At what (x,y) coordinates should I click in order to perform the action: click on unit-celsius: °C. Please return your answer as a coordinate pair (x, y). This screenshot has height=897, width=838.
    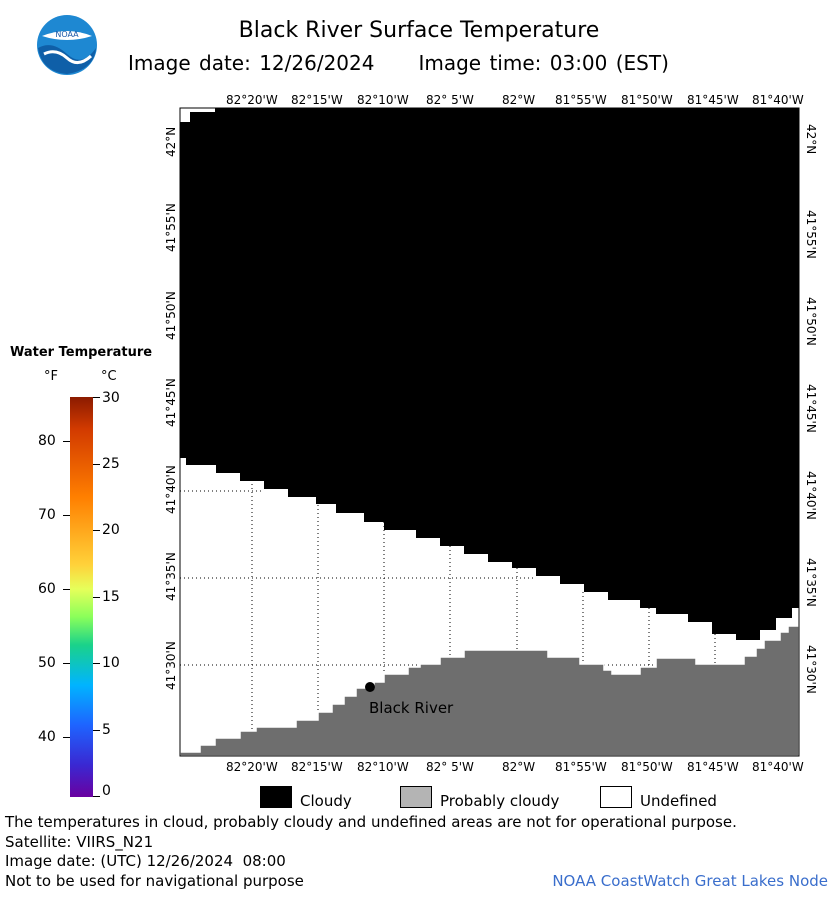
    Looking at the image, I should click on (109, 376).